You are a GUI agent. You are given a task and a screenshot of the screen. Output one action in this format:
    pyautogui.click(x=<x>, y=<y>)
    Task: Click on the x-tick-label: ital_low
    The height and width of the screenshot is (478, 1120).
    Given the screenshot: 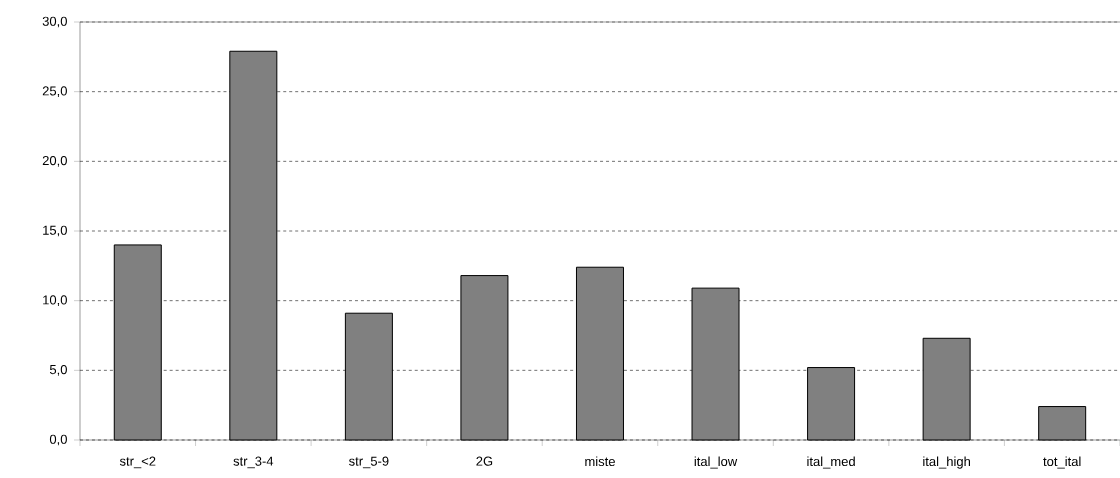 What is the action you would take?
    pyautogui.click(x=716, y=462)
    